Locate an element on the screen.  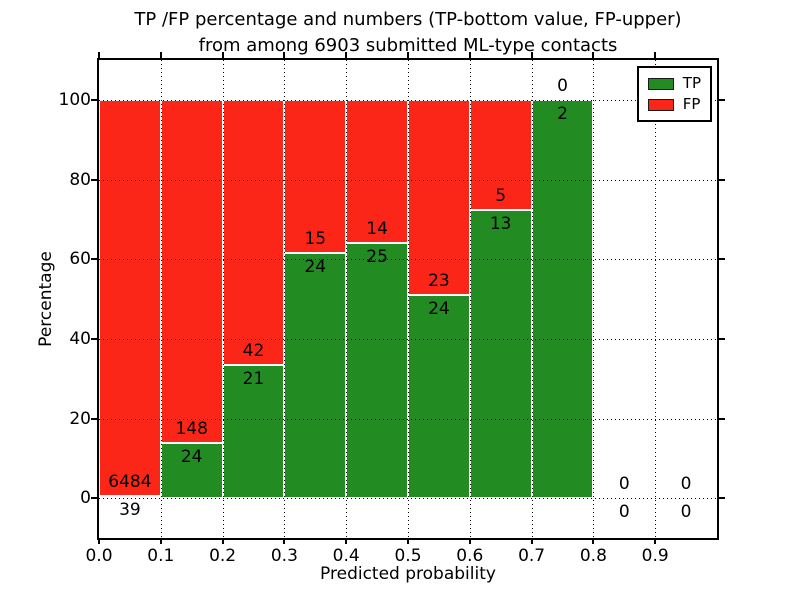
fp-count-label: 148 is located at coordinates (191, 428).